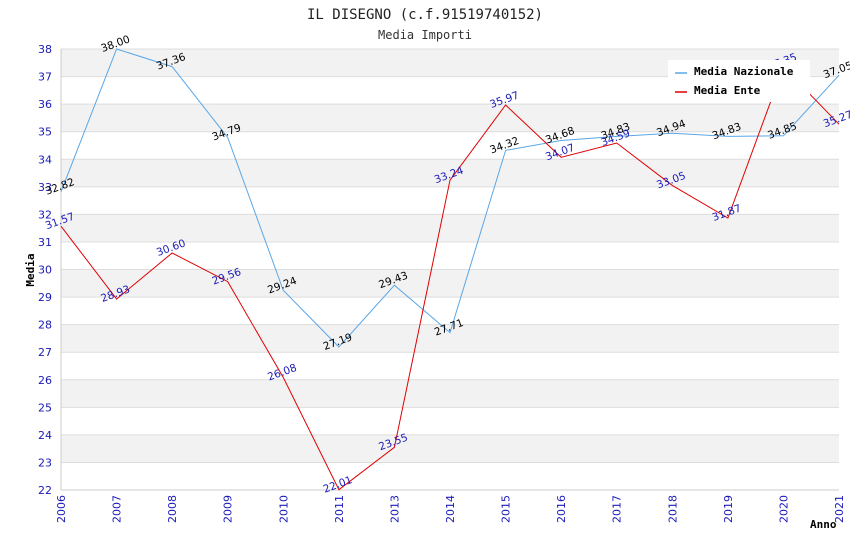 This screenshot has height=550, width=850. Describe the element at coordinates (117, 509) in the screenshot. I see `x-tick-label: 2007` at that location.